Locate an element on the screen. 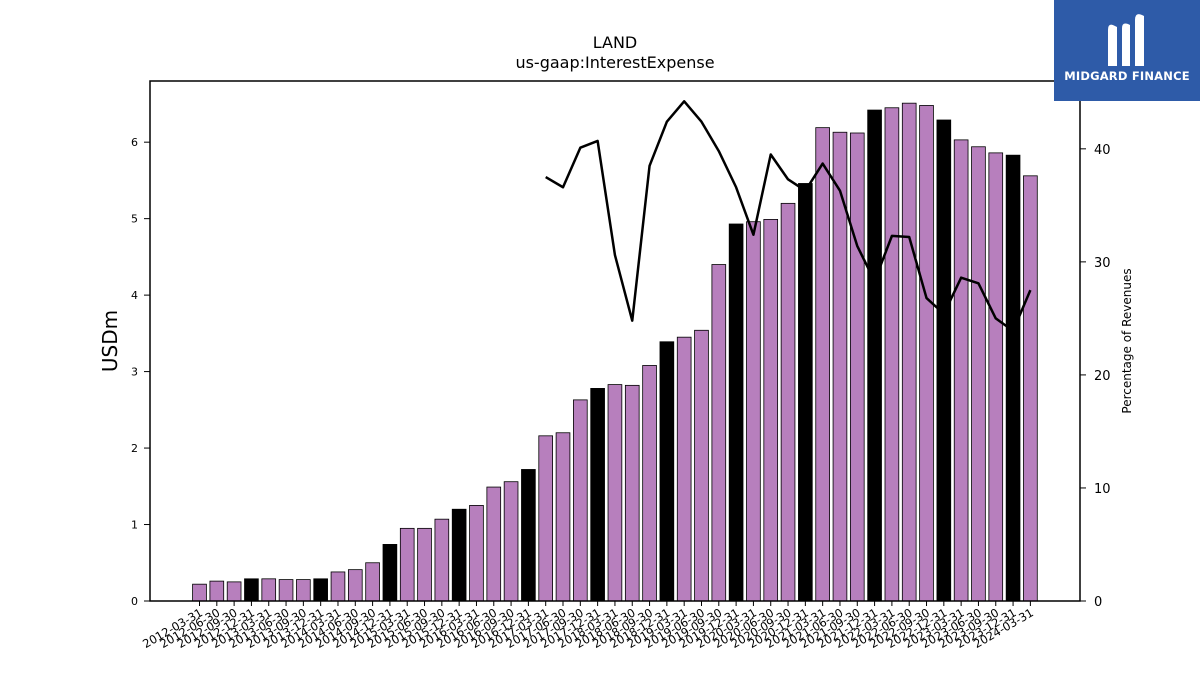 The width and height of the screenshot is (1200, 675). y2-tick-label-20: 20 is located at coordinates (1102, 376).